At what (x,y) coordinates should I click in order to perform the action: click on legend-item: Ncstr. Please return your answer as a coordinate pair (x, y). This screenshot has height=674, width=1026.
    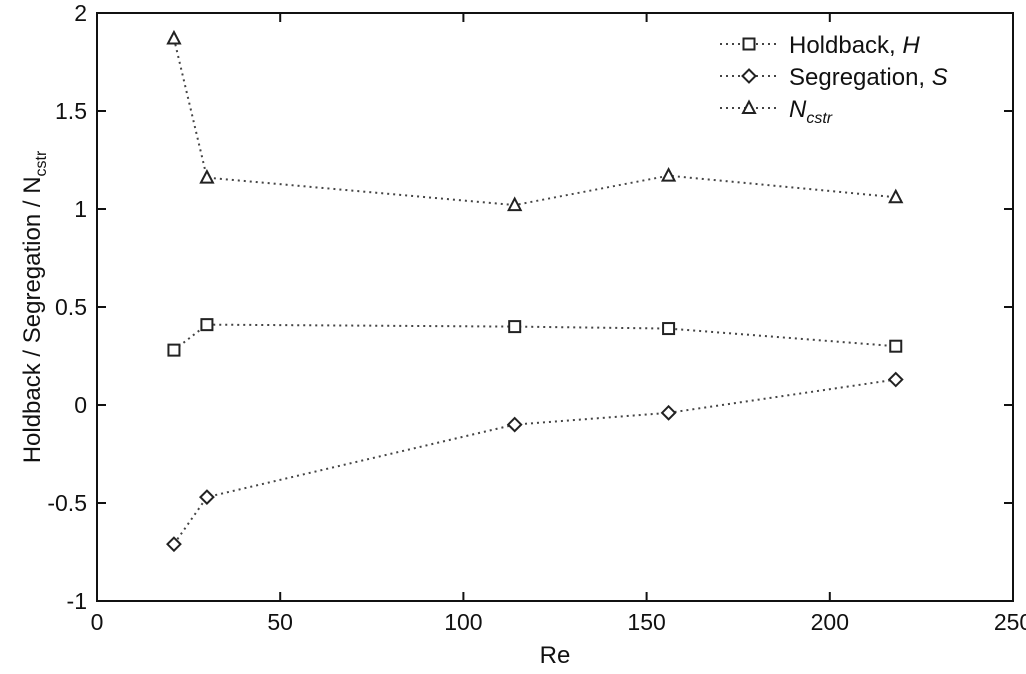
    Looking at the image, I should click on (776, 111).